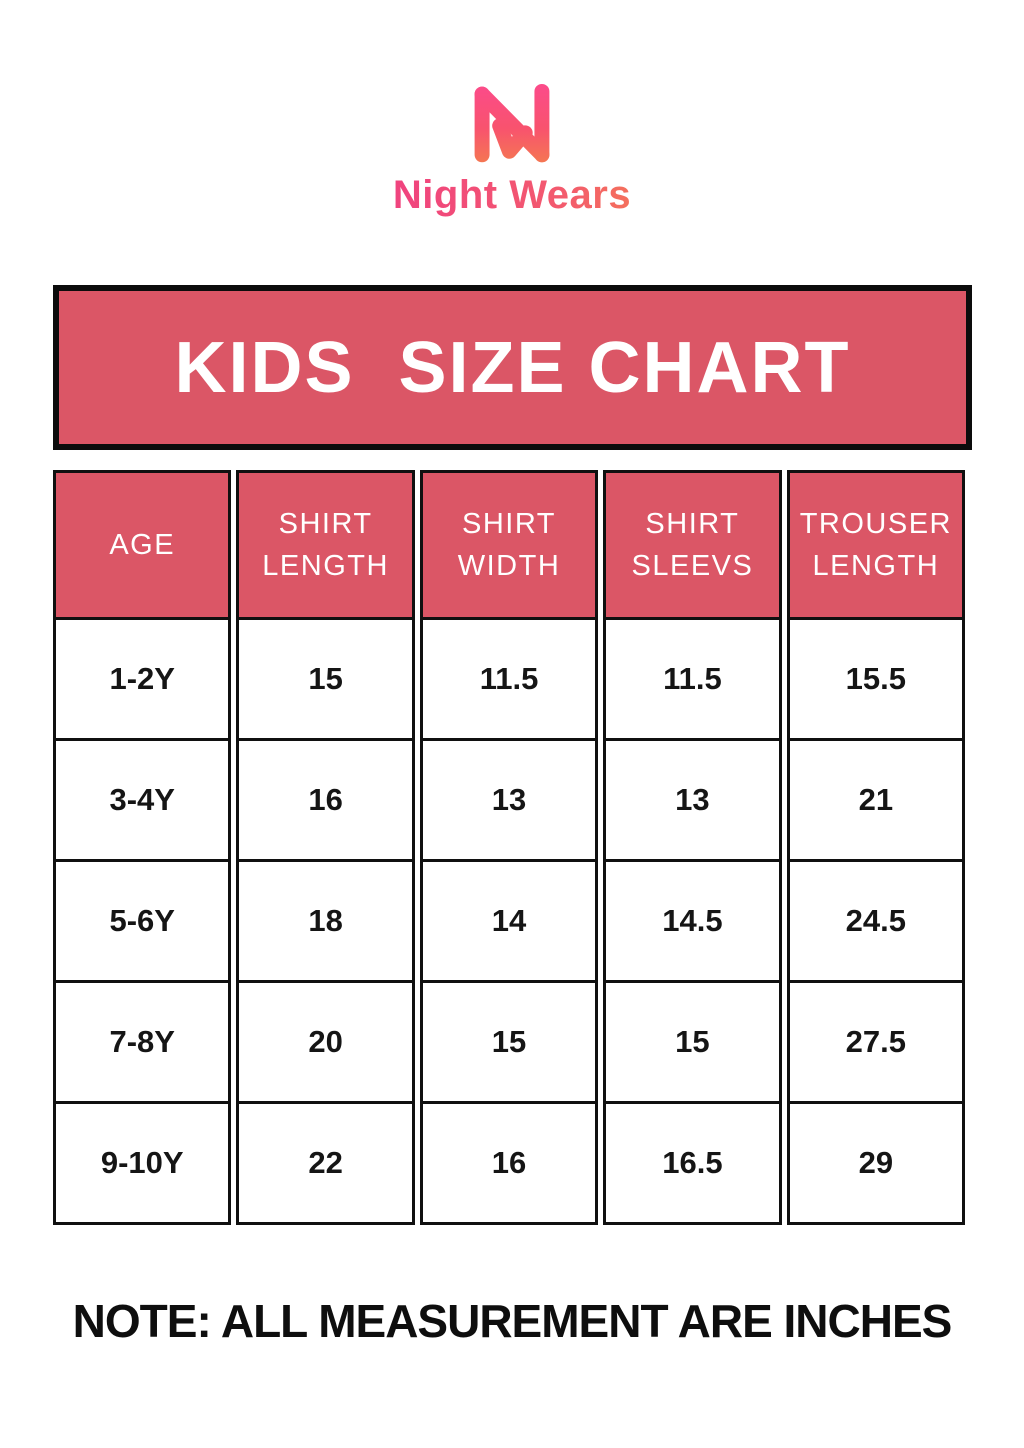 The width and height of the screenshot is (1024, 1448). Describe the element at coordinates (509, 921) in the screenshot. I see `table-cell: 14` at that location.